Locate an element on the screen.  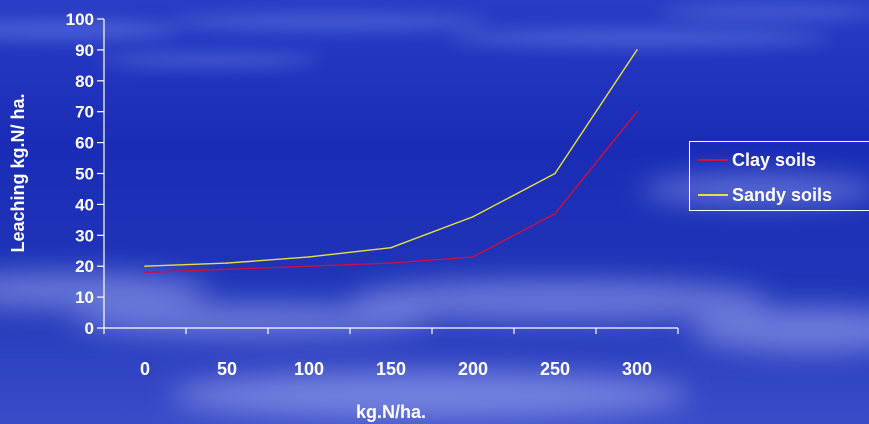
y-tick-label: 30 is located at coordinates (84, 235).